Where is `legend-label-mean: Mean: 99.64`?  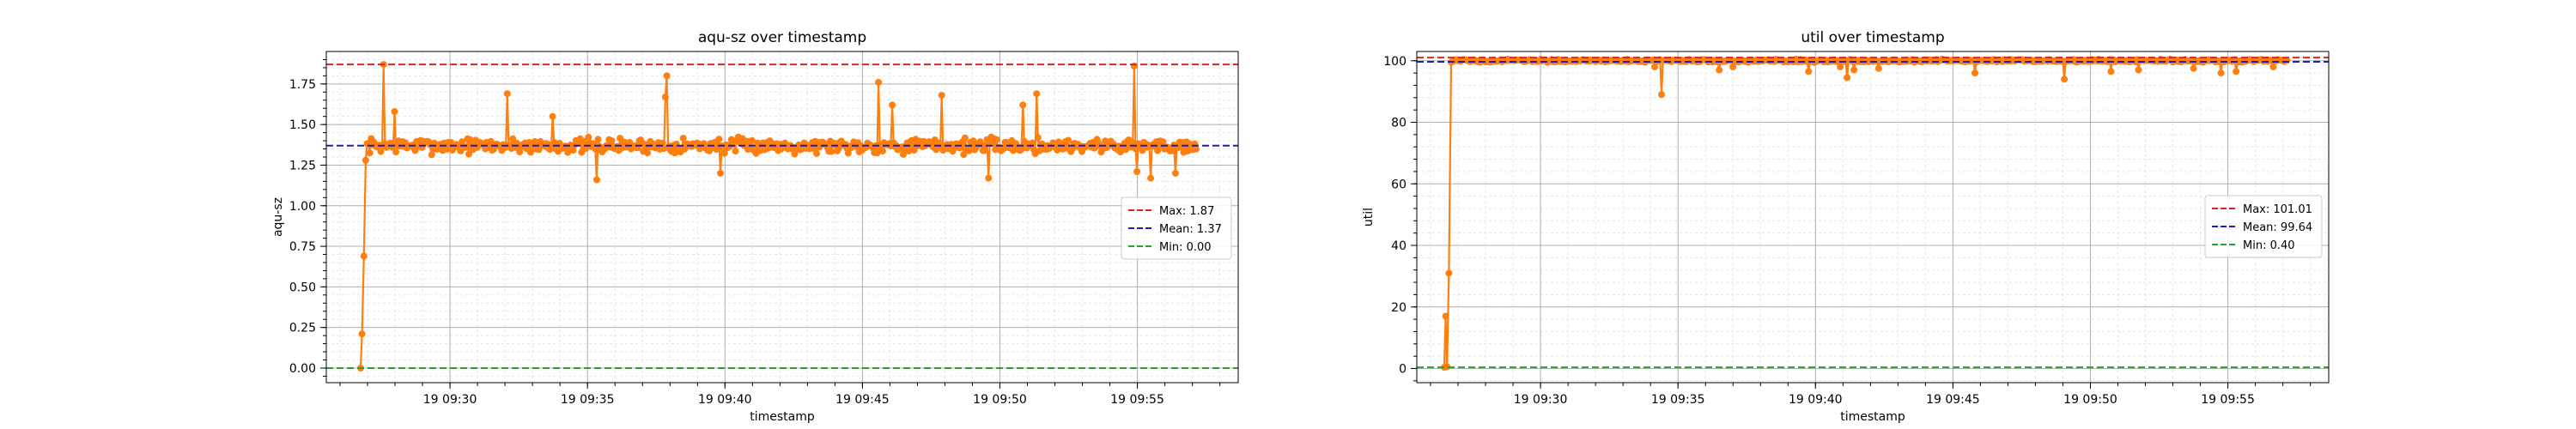
legend-label-mean: Mean: 99.64 is located at coordinates (2277, 228).